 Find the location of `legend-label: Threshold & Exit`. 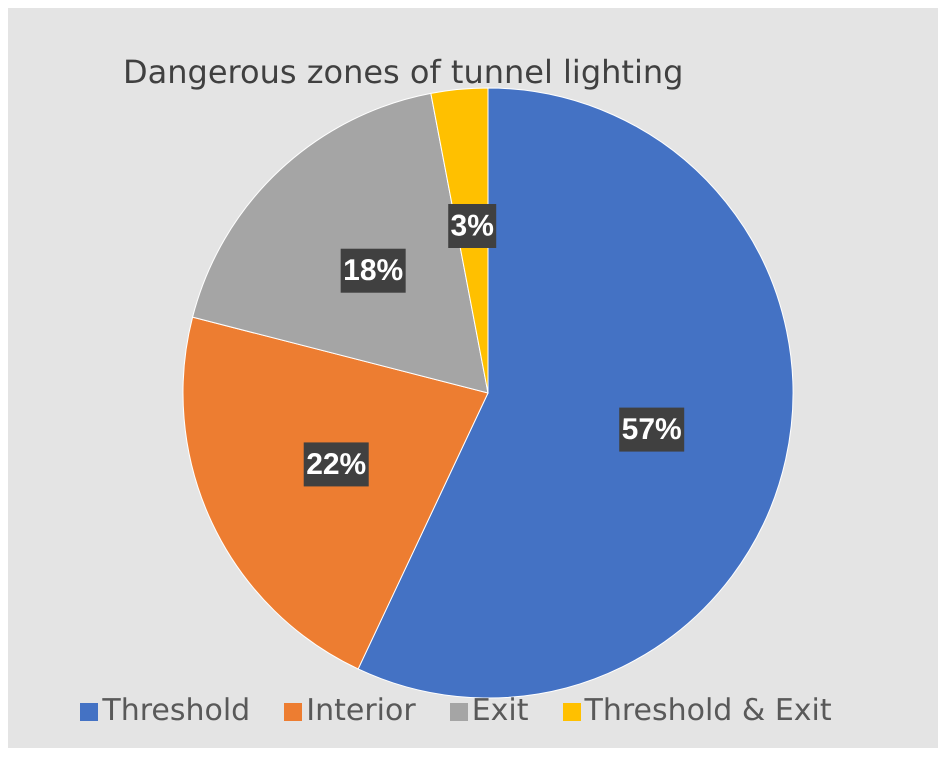

legend-label: Threshold & Exit is located at coordinates (708, 710).